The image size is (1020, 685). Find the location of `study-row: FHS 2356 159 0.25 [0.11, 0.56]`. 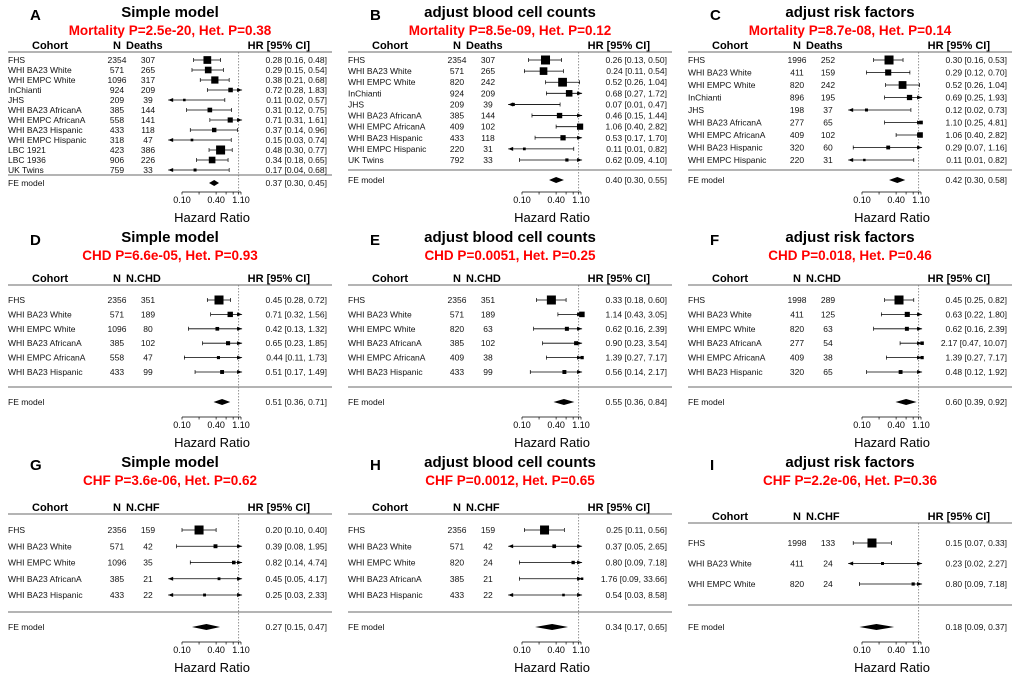

study-row: FHS 2356 159 0.25 [0.11, 0.56] is located at coordinates (507, 530).